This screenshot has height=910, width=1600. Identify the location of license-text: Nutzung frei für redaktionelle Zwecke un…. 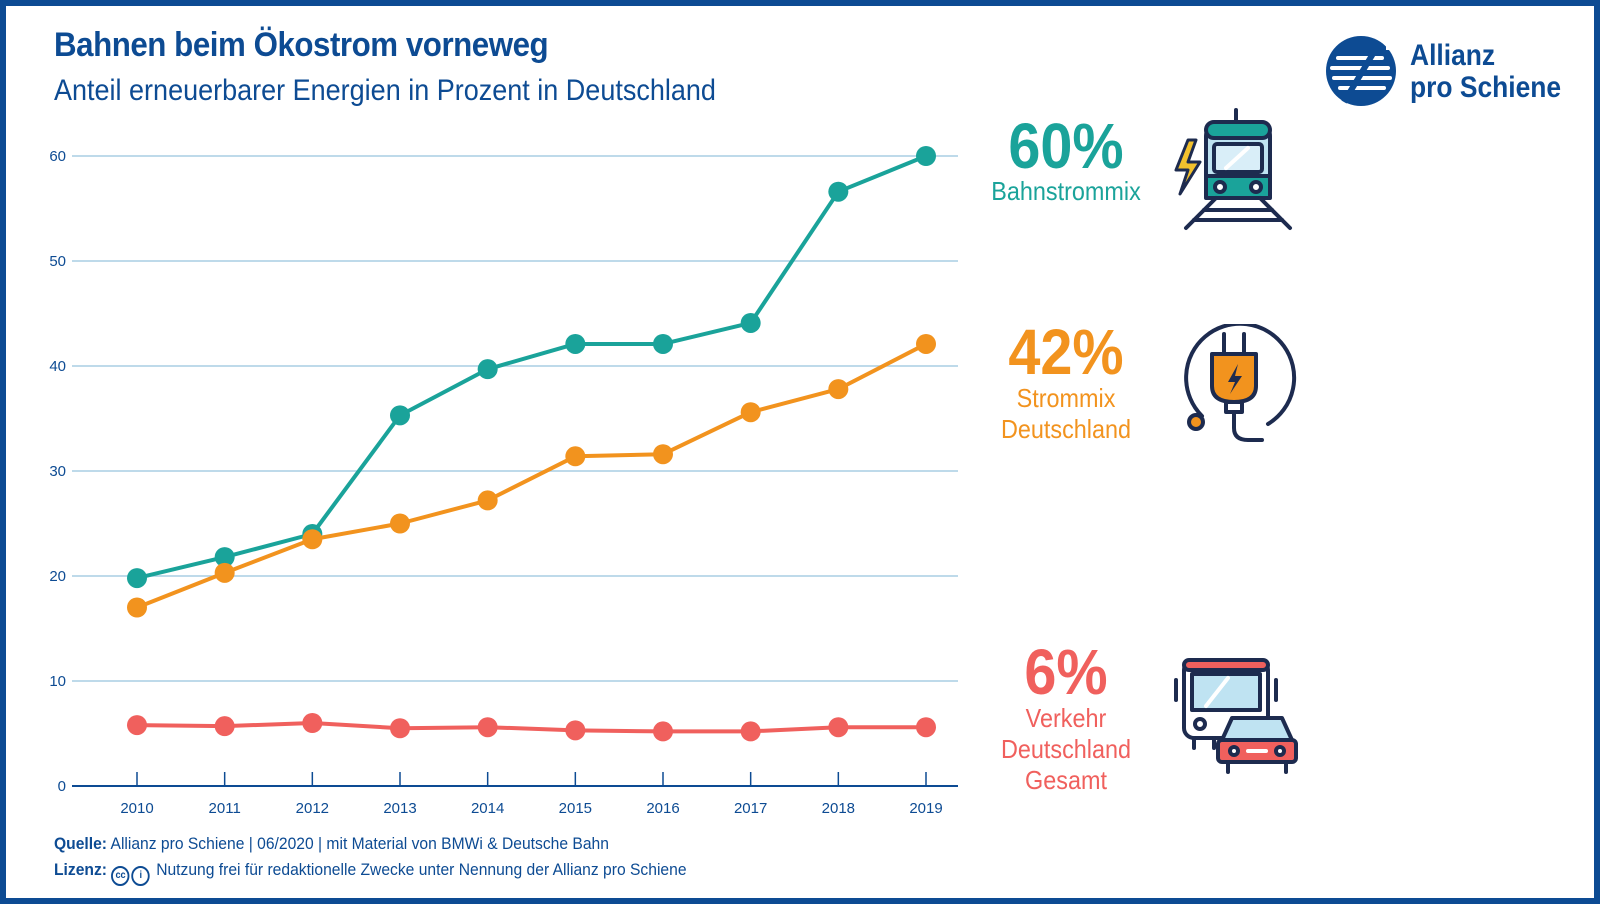
(421, 869).